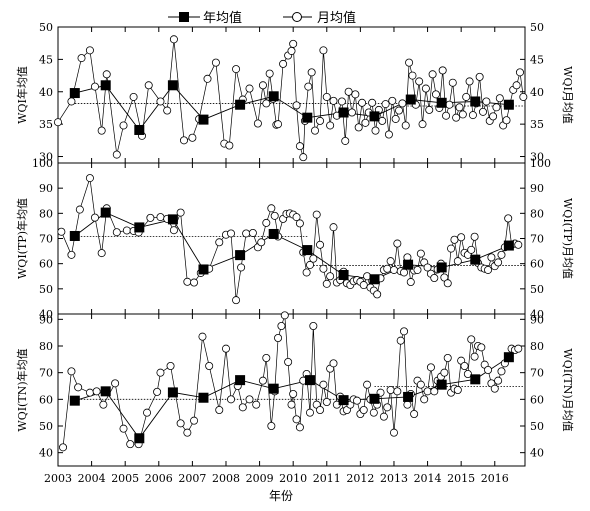 The image size is (590, 511). Describe the element at coordinates (537, 213) in the screenshot. I see `y-tick-label-right: 80` at that location.